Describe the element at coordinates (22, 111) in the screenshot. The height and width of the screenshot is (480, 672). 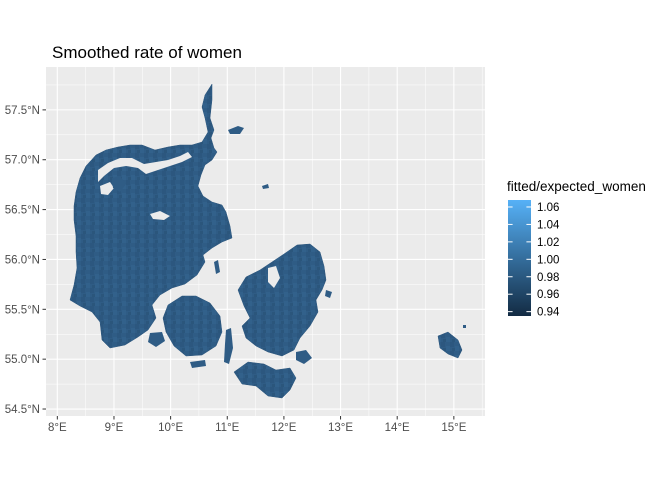
I see `y-tick-label: 57.5°N` at that location.